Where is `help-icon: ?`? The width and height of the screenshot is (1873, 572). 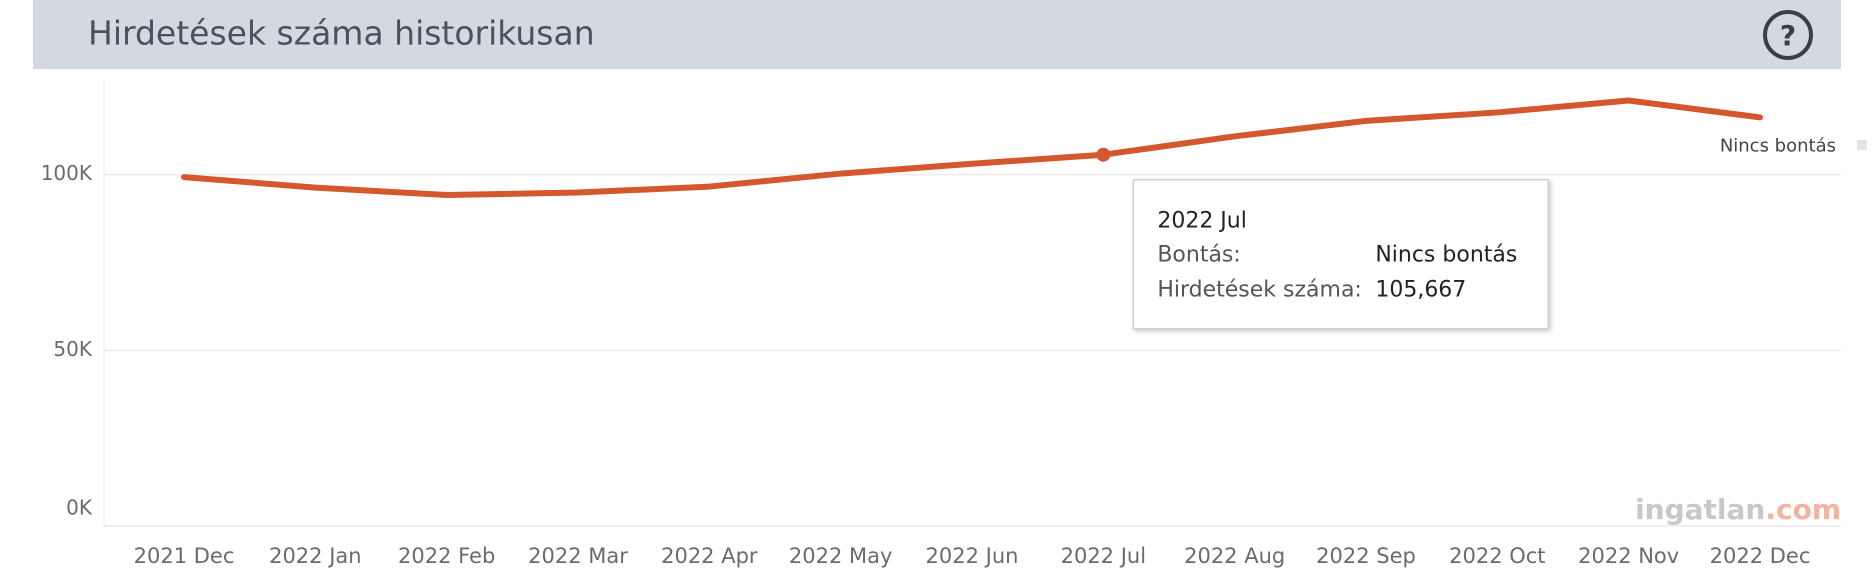
help-icon: ? is located at coordinates (1788, 35).